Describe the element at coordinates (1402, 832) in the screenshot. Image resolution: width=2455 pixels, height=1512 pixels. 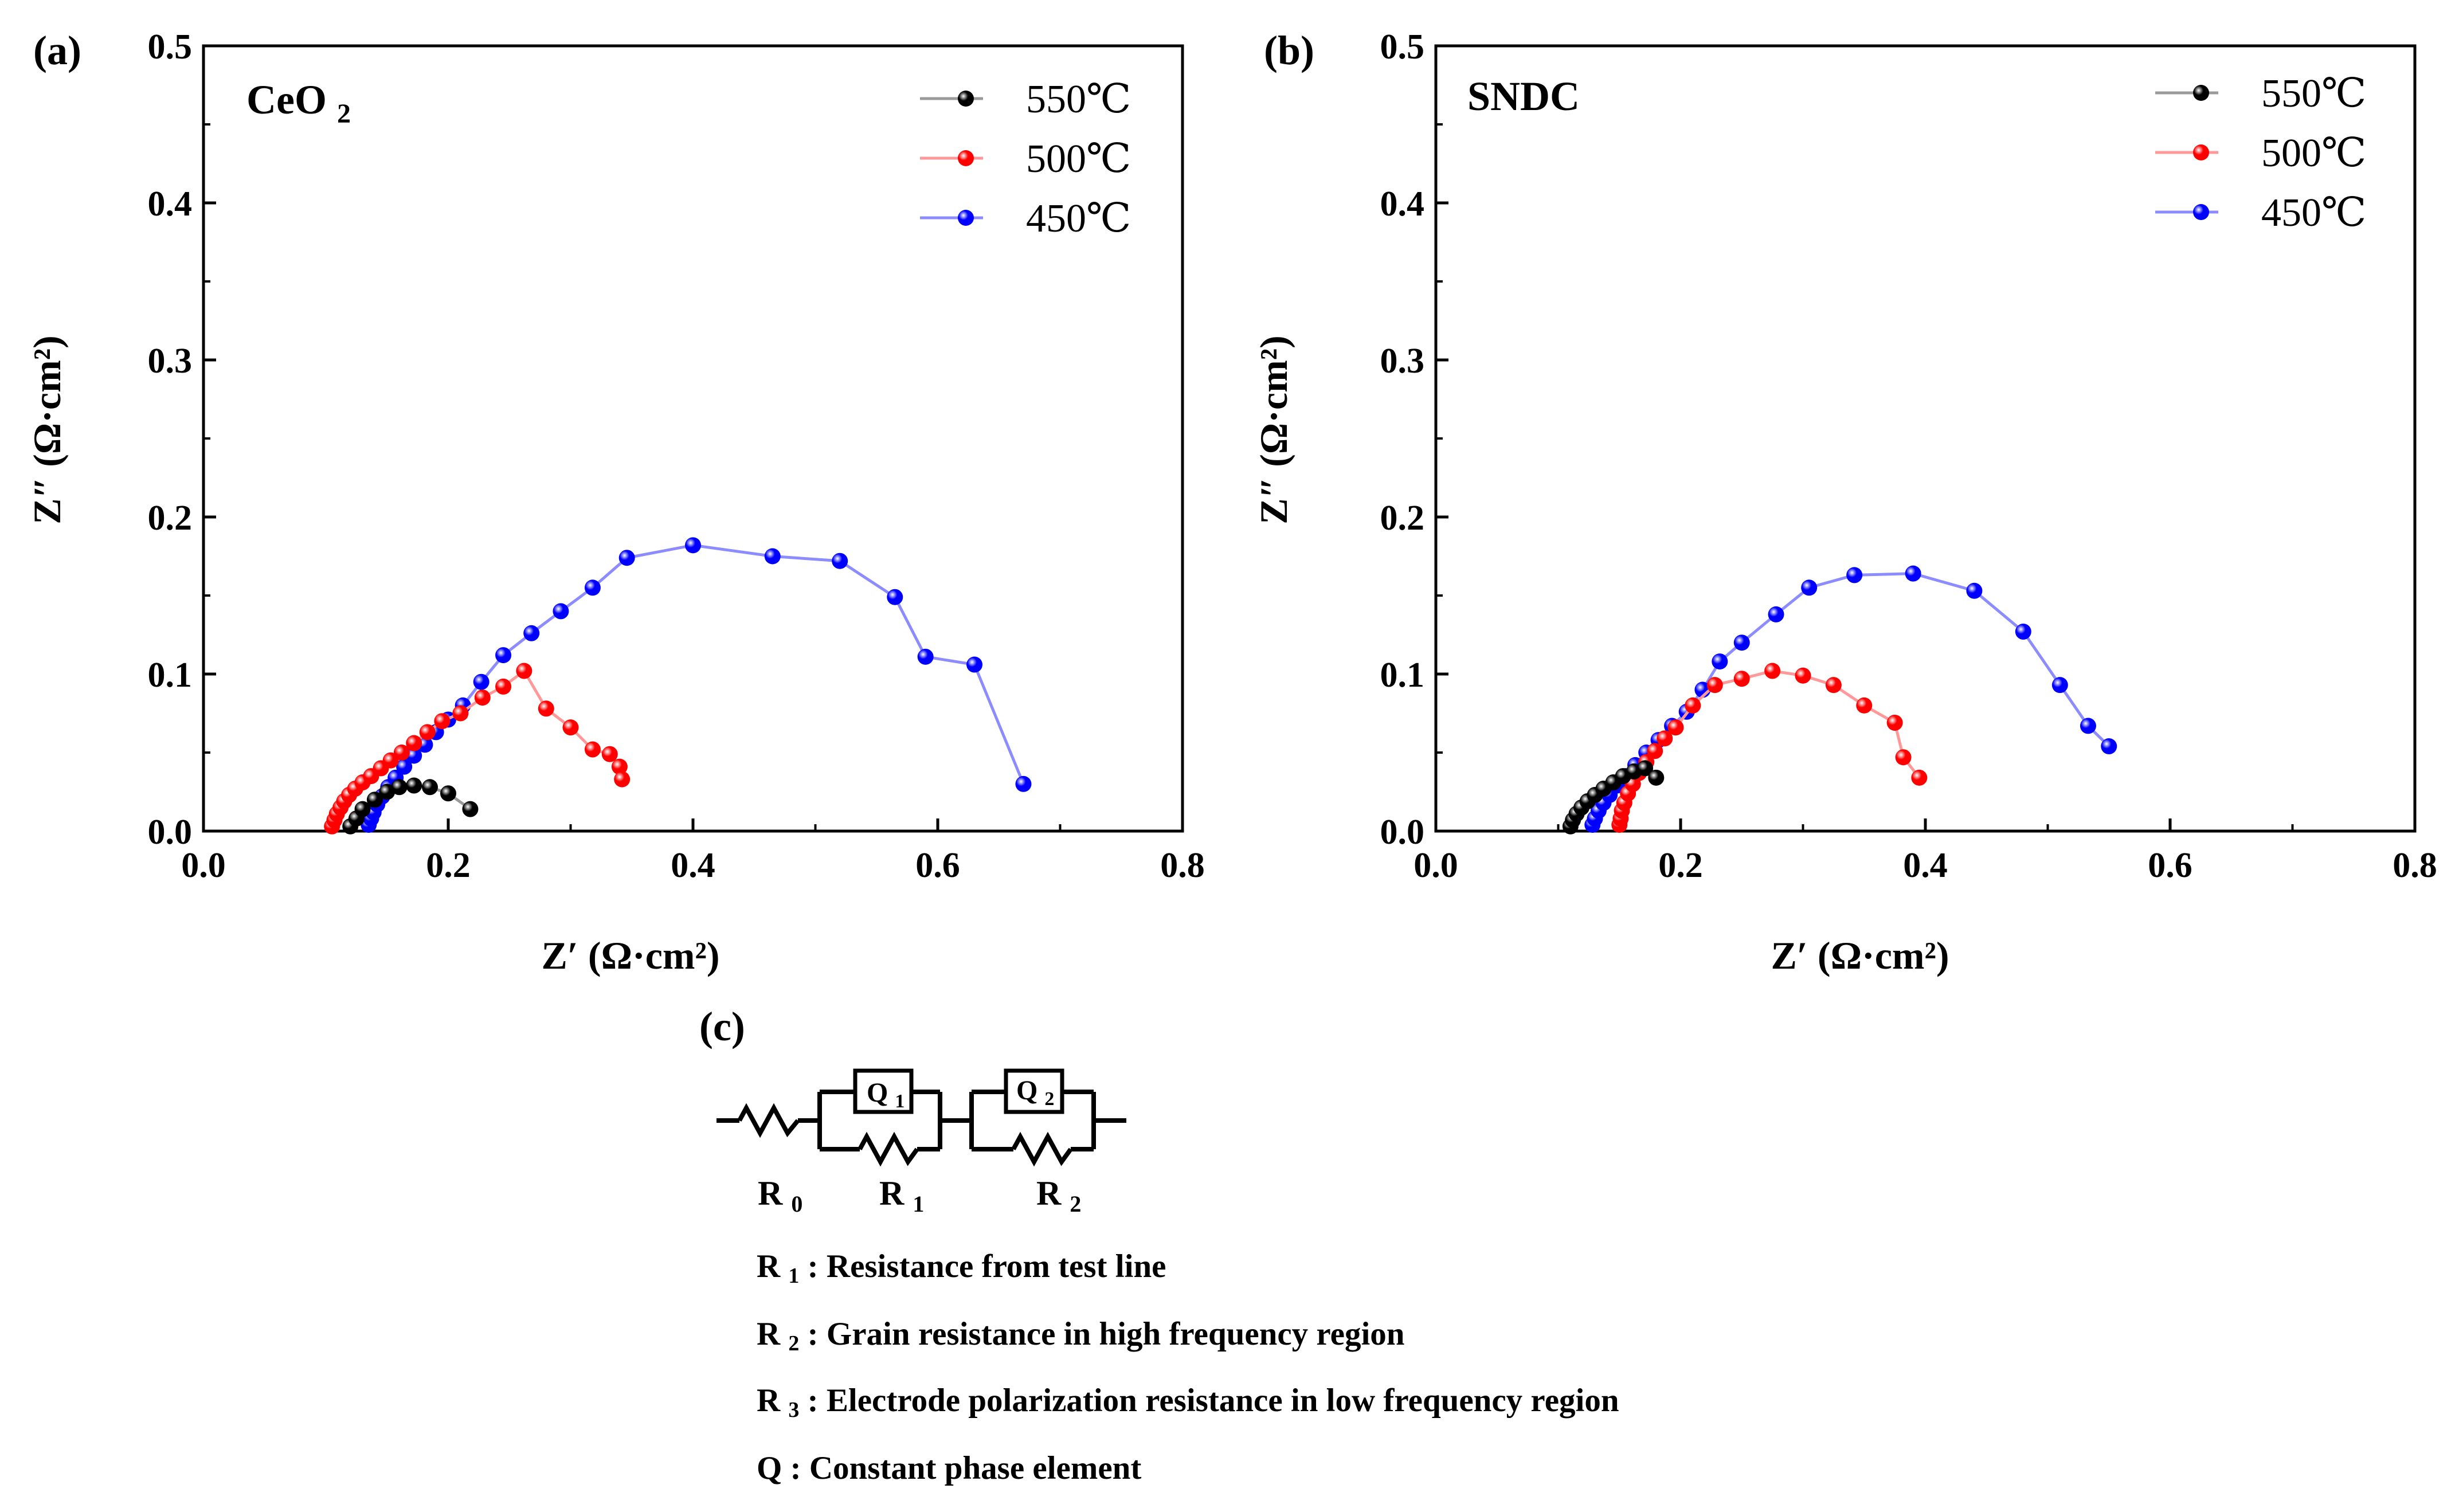
I see `chart-b-ytick-label: 0.0` at that location.